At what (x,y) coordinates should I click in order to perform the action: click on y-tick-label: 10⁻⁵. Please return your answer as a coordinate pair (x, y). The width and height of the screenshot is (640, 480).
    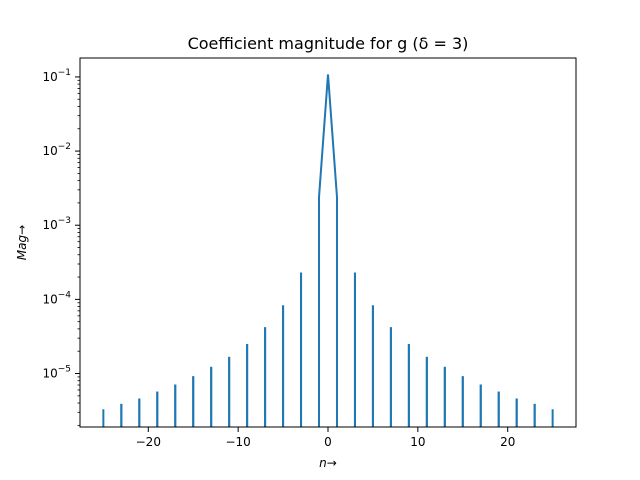
    Looking at the image, I should click on (56, 373).